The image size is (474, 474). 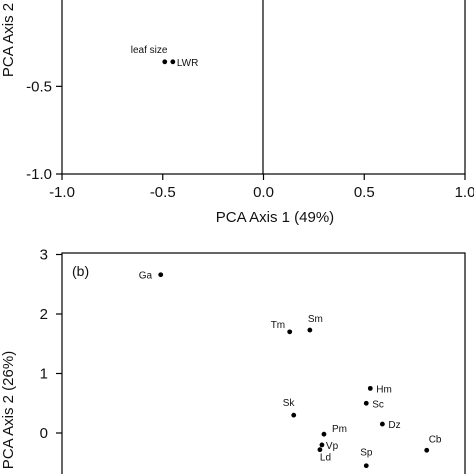 What do you see at coordinates (44, 433) in the screenshot?
I see `panel-b-y-tick-label: 0` at bounding box center [44, 433].